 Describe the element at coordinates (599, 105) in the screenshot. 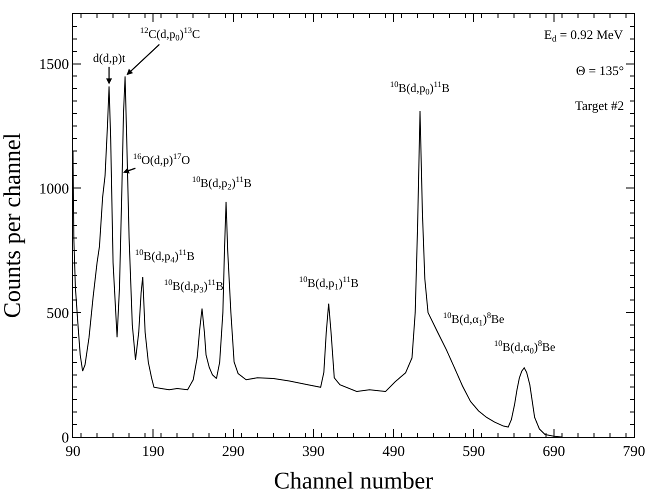

I see `annotation: Target #2` at that location.